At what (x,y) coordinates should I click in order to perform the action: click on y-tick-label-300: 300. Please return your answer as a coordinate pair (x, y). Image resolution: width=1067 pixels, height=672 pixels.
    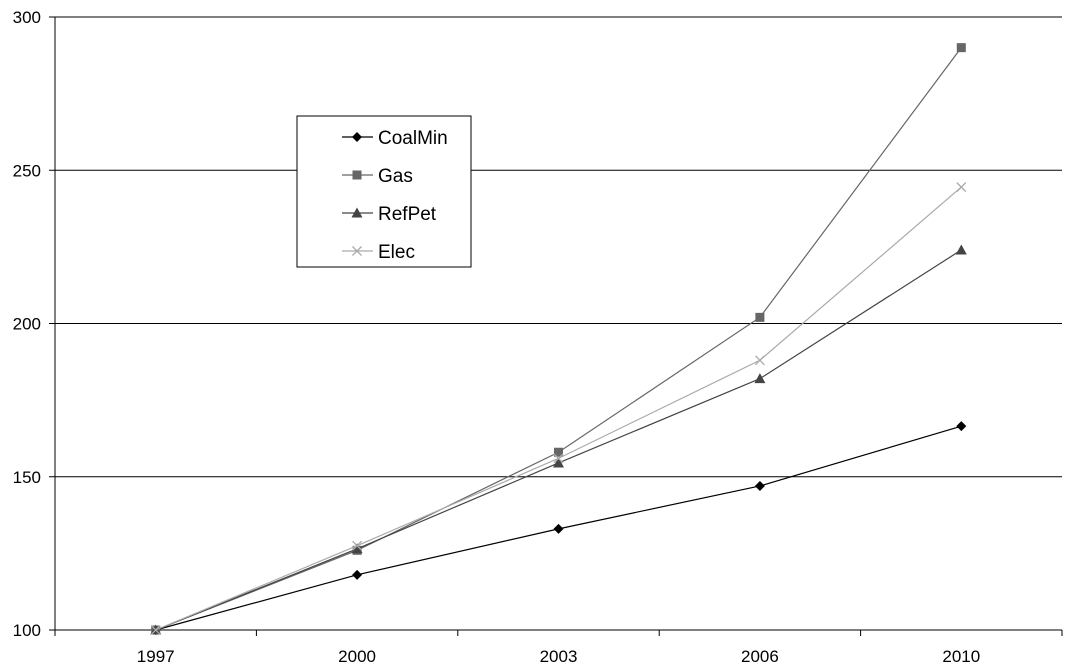
    Looking at the image, I should click on (27, 17).